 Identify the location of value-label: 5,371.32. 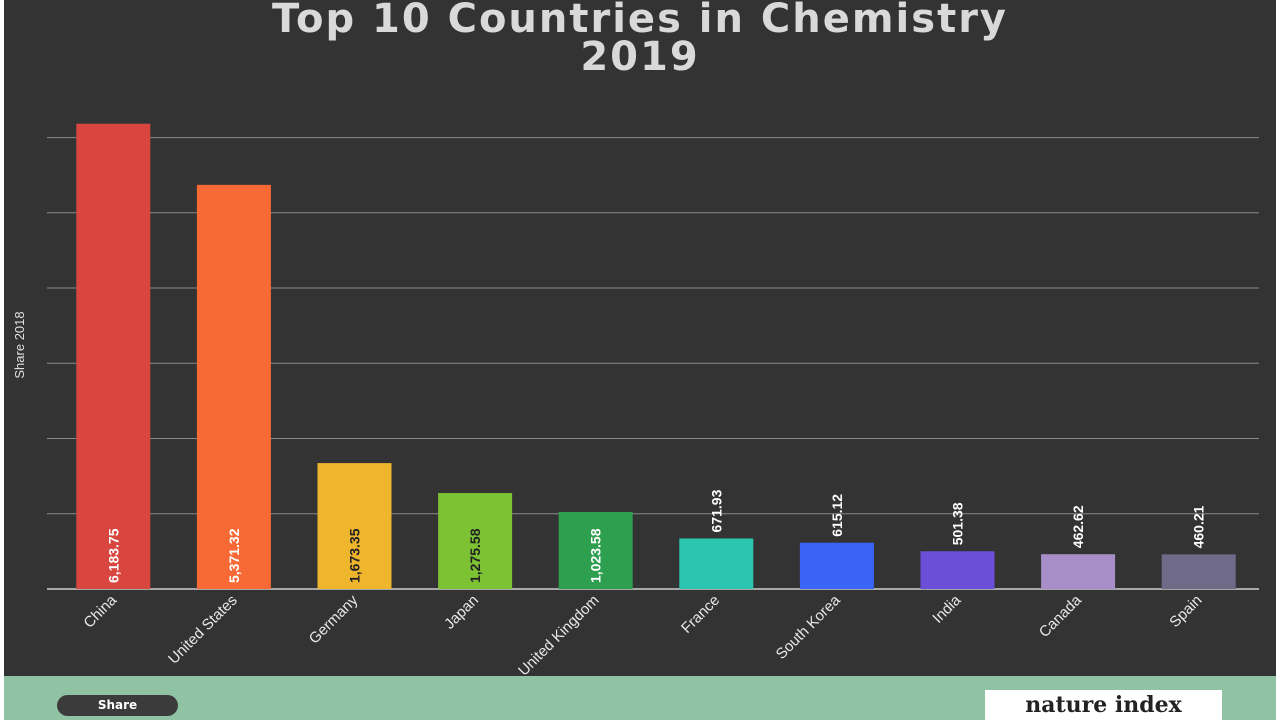
(234, 555).